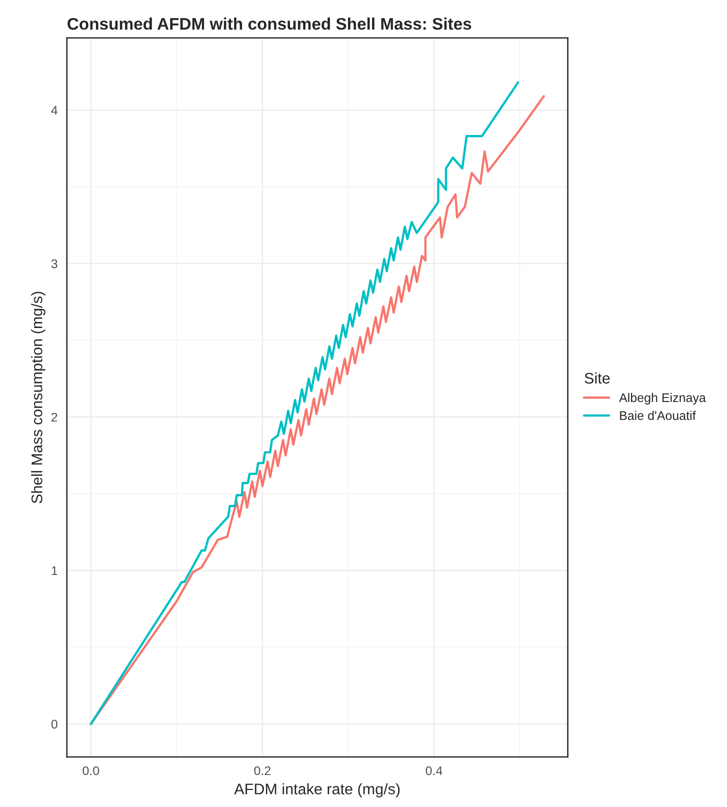 Image resolution: width=727 pixels, height=807 pixels. I want to click on legend-label: Baie d'Aouatif, so click(658, 415).